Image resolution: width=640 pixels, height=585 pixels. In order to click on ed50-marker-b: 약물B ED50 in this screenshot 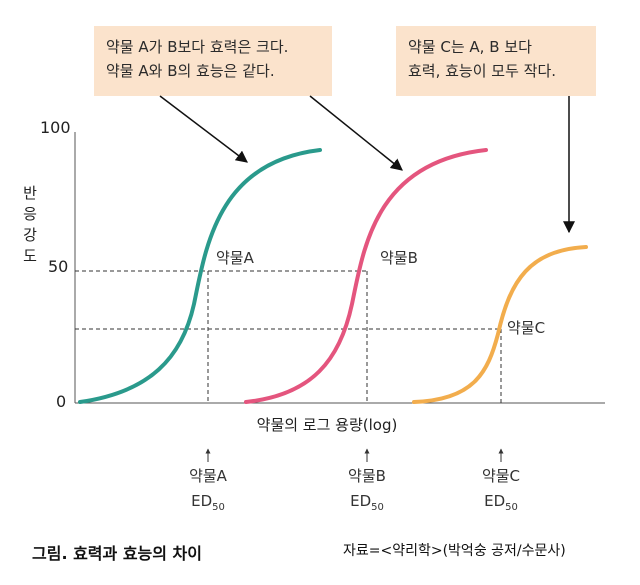, I will do `click(367, 480)`.